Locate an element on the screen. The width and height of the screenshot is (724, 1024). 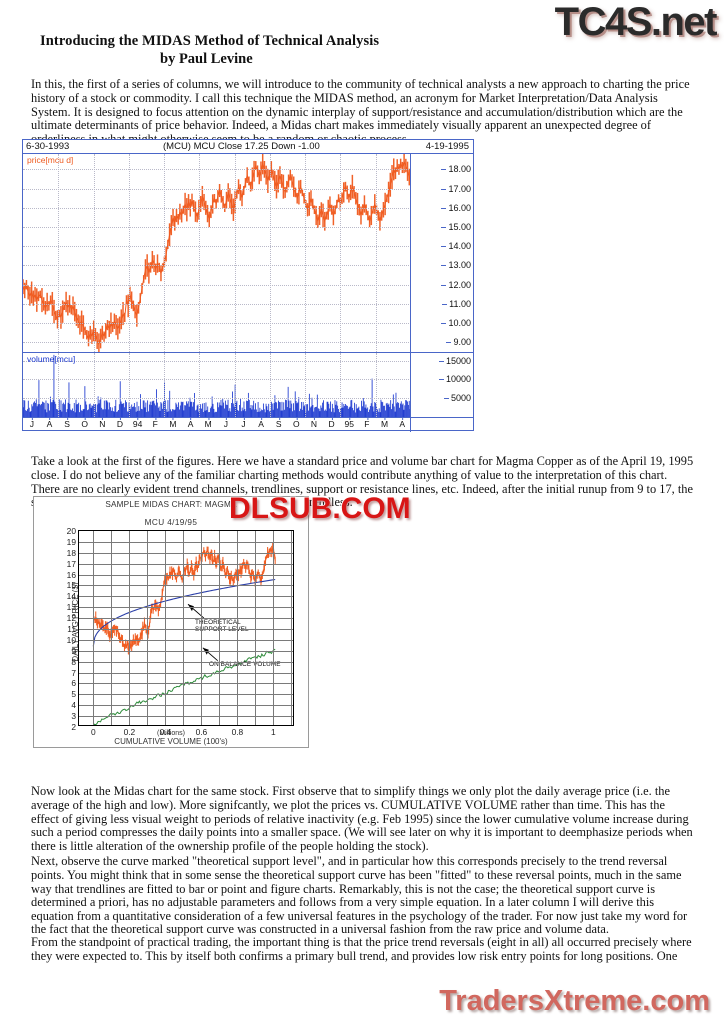
chart1-month-tick: M is located at coordinates (384, 423).